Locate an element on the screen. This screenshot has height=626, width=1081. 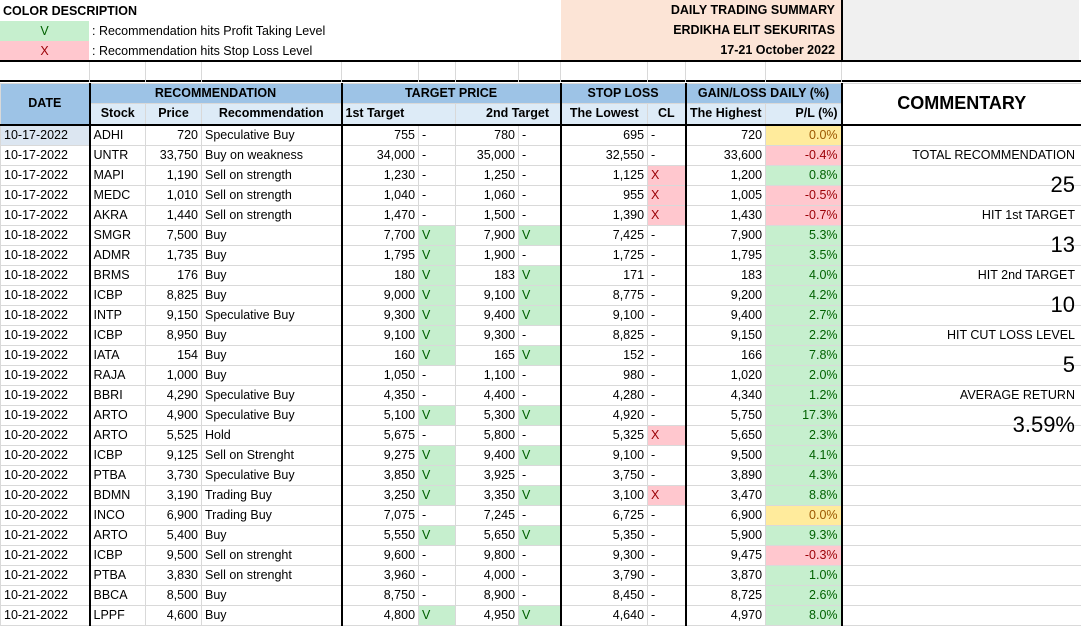
row-lowest: 8,450 is located at coordinates (604, 595).